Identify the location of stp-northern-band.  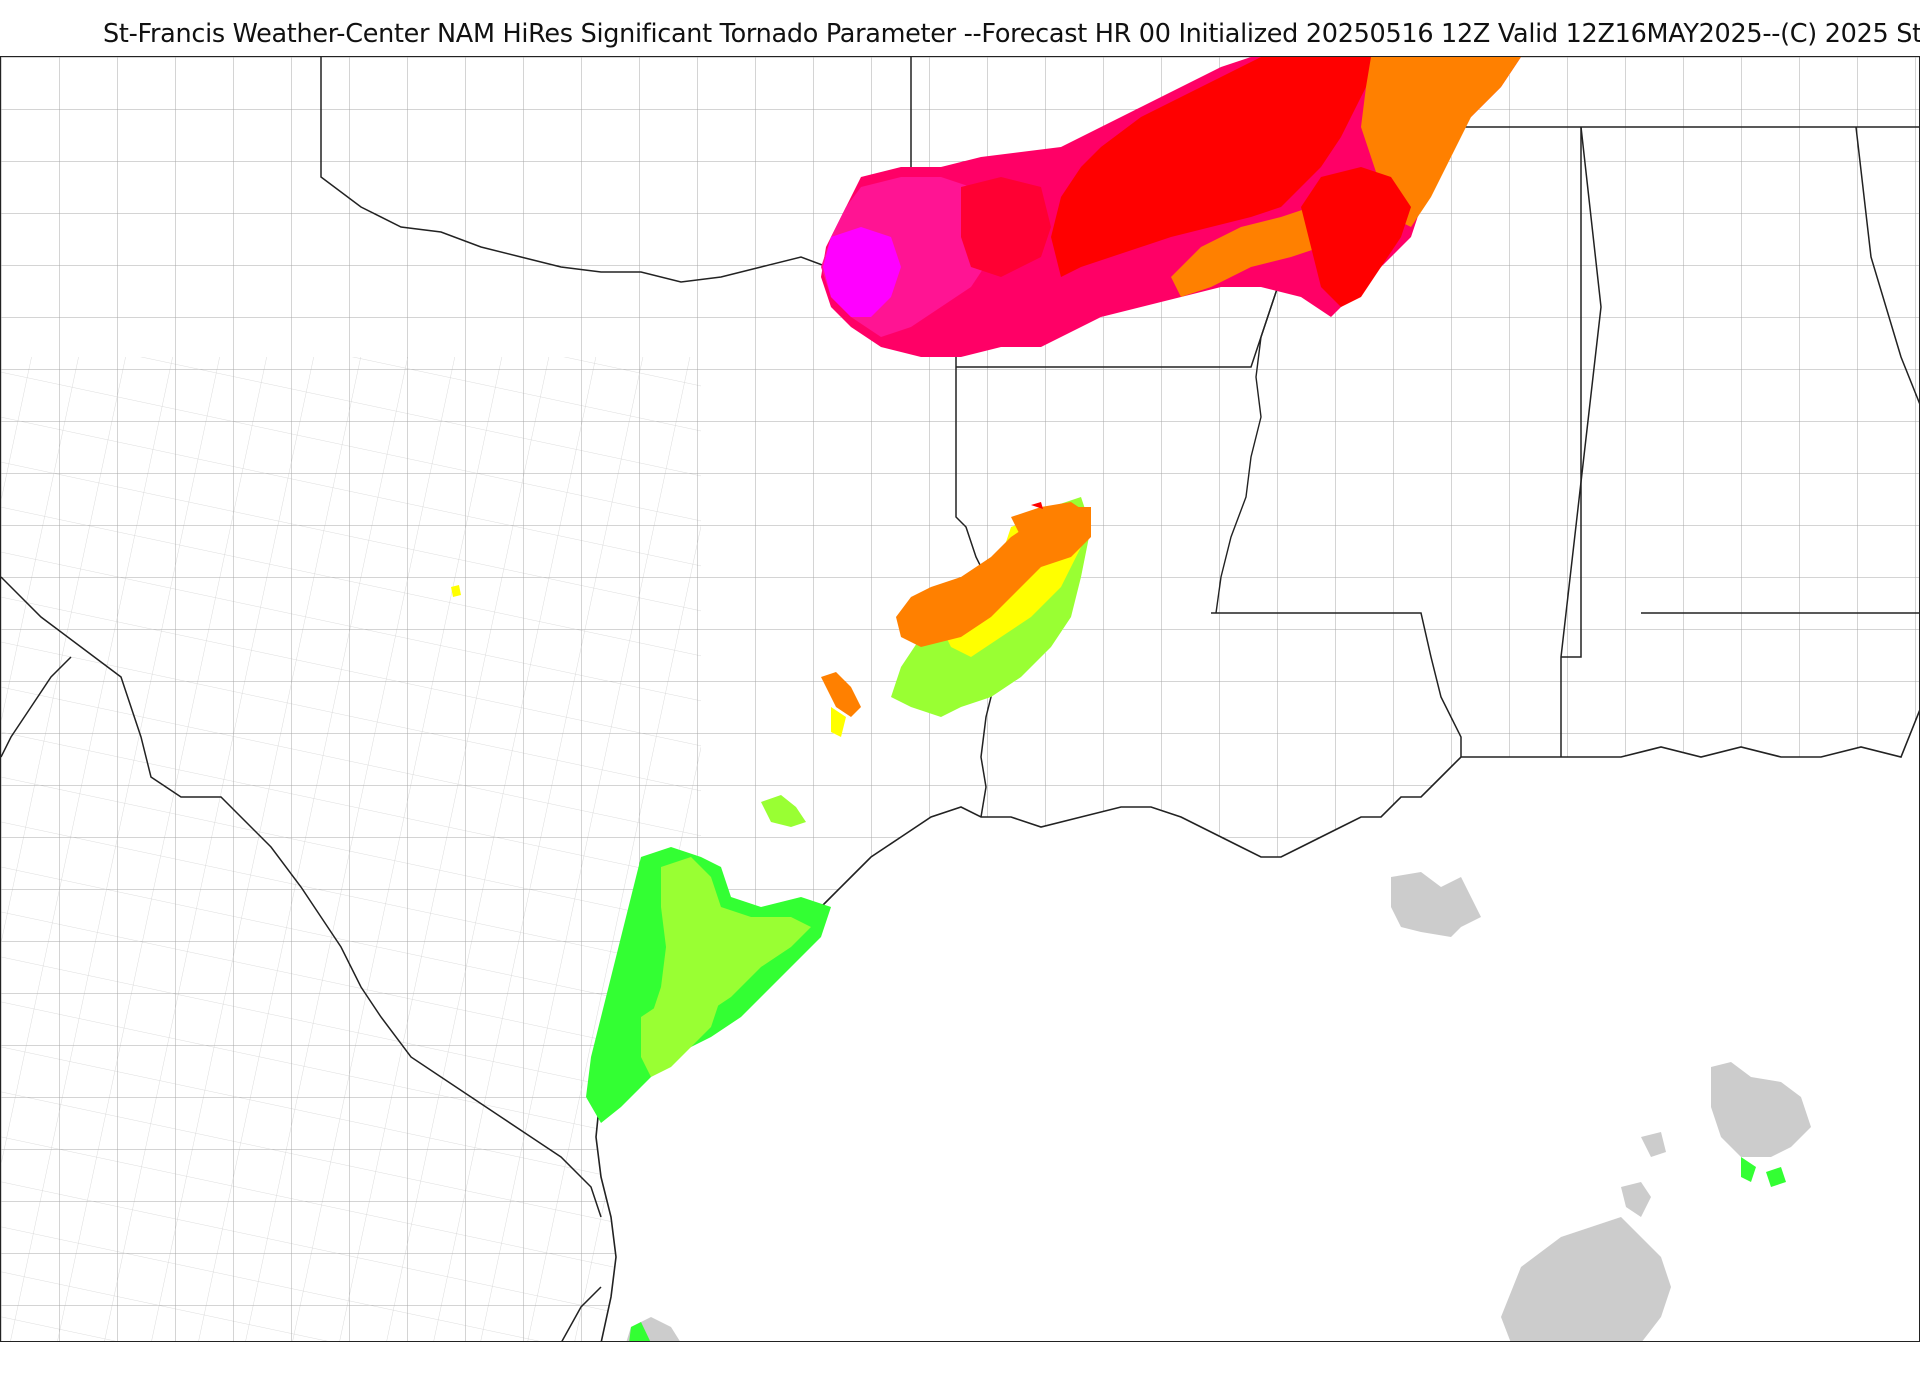
(1171, 207).